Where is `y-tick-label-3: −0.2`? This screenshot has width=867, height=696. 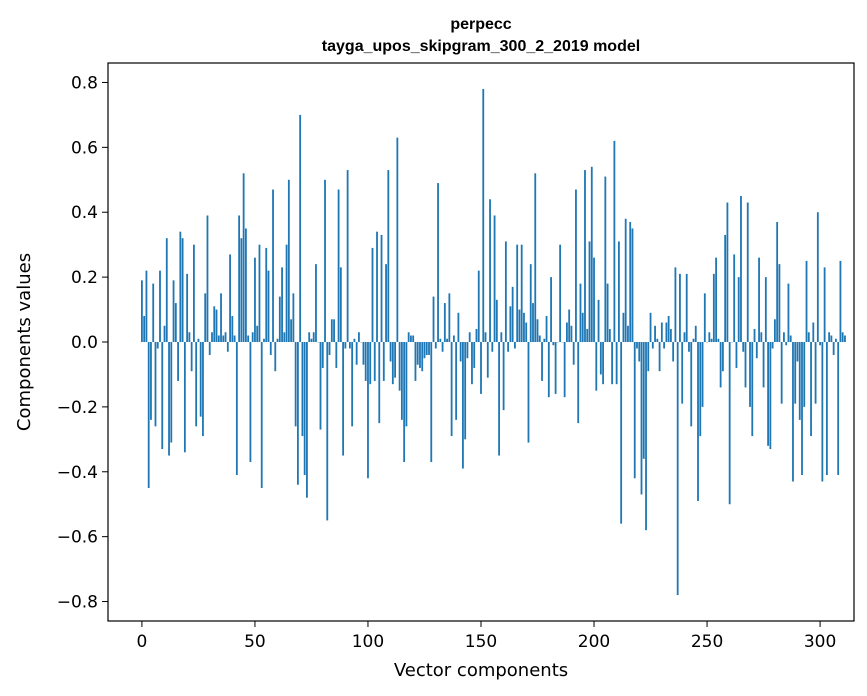 y-tick-label-3: −0.2 is located at coordinates (77, 408).